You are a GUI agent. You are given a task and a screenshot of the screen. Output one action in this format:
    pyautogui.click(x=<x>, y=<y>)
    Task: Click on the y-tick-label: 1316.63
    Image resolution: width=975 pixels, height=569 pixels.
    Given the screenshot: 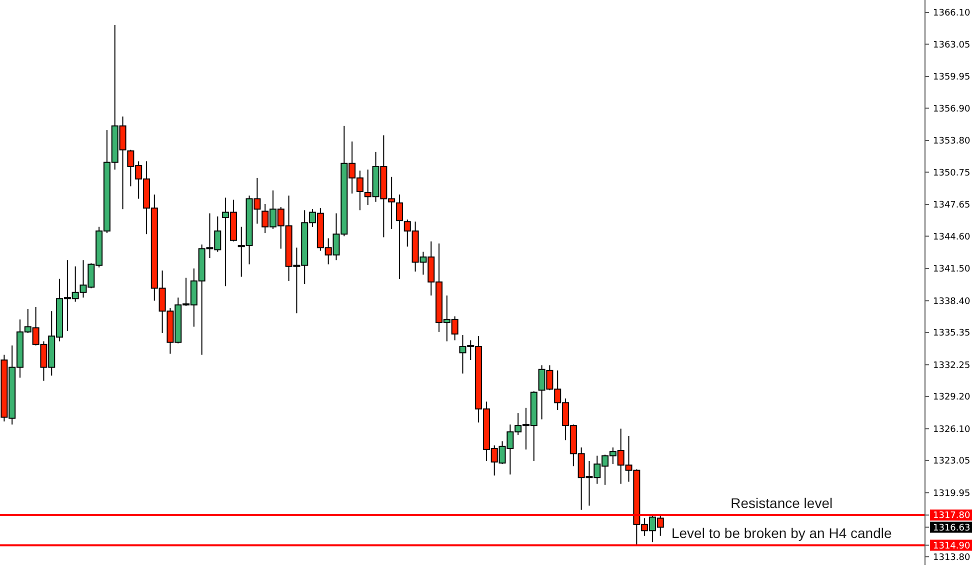 What is the action you would take?
    pyautogui.click(x=951, y=528)
    